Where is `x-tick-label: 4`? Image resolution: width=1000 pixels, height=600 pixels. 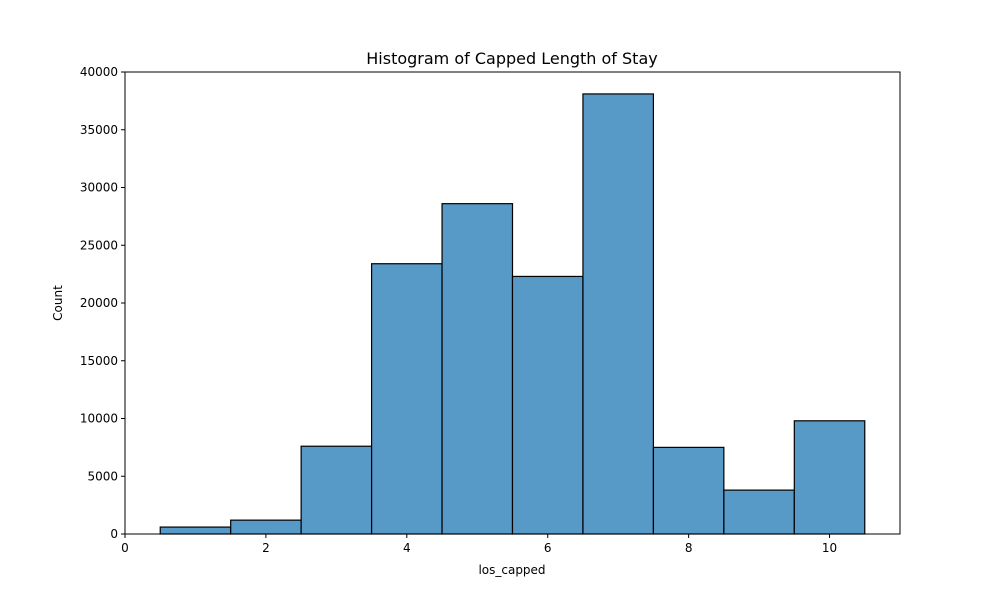
x-tick-label: 4 is located at coordinates (407, 548).